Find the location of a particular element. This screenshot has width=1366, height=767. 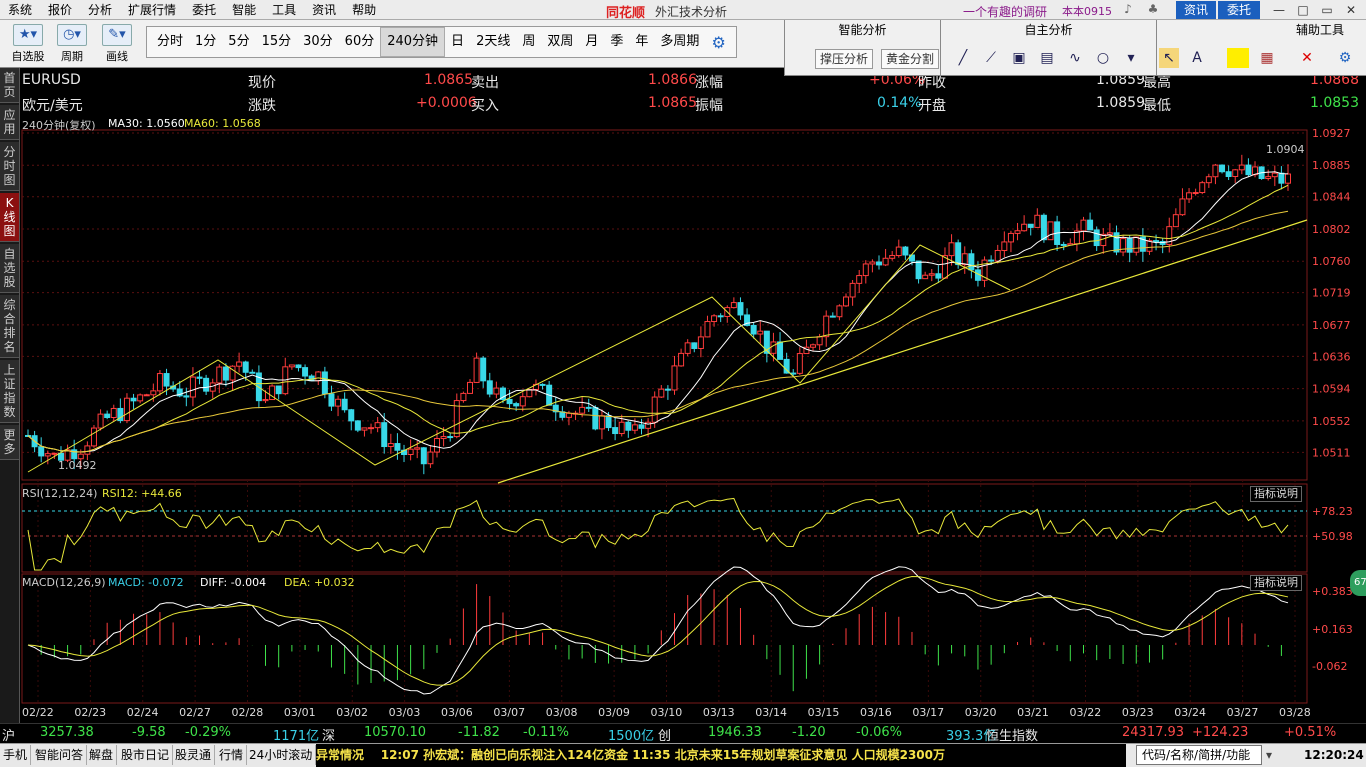

cy-amount: 393.3亿 is located at coordinates (971, 736).